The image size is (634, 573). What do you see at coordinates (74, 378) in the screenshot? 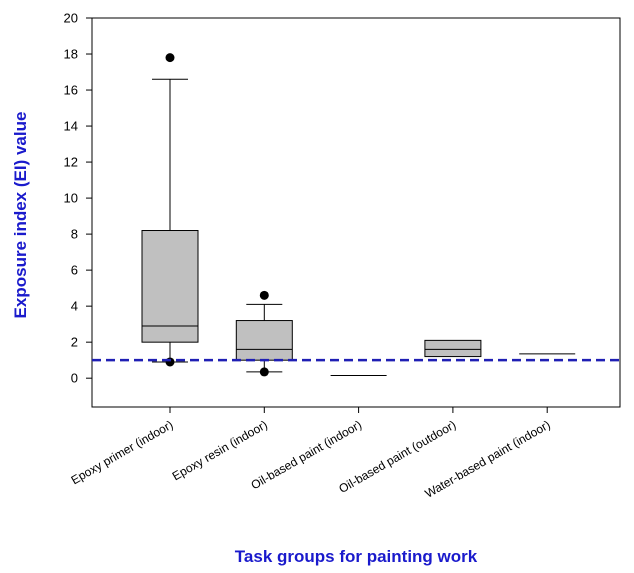
I see `y-tick-label: 0` at bounding box center [74, 378].